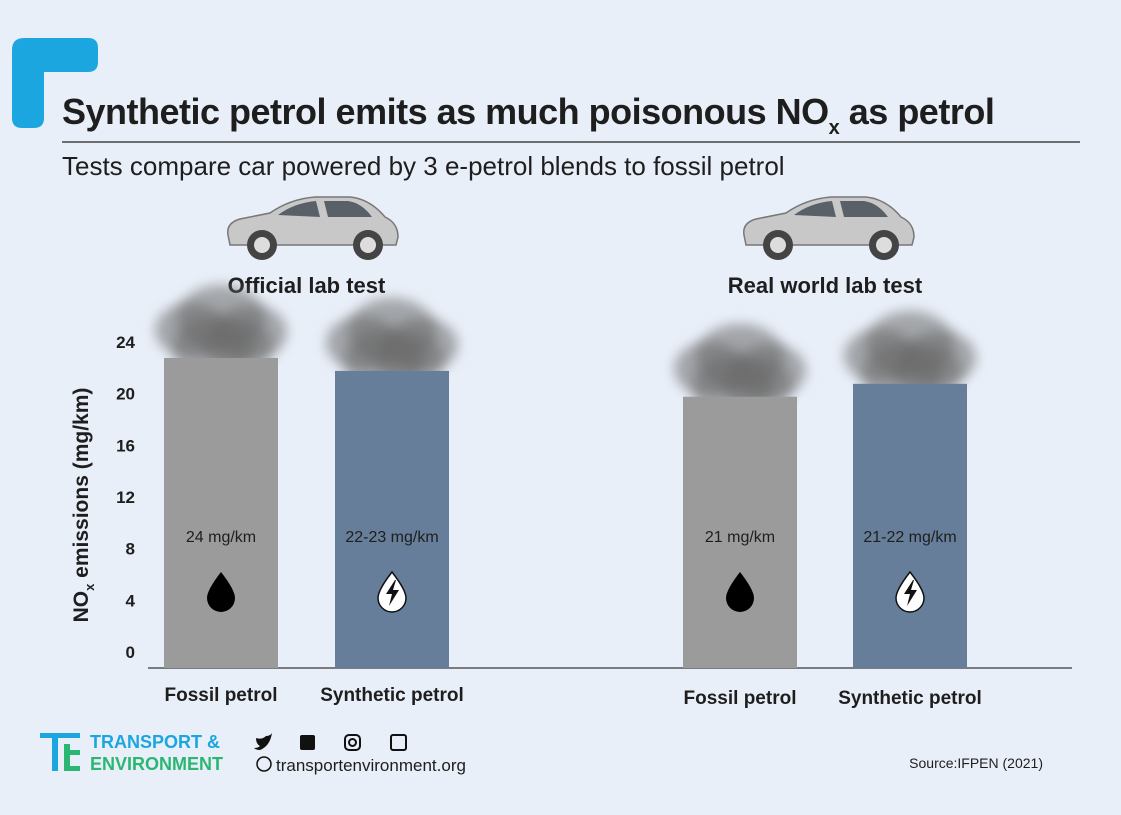  What do you see at coordinates (125, 497) in the screenshot?
I see `y-tick-label: 12` at bounding box center [125, 497].